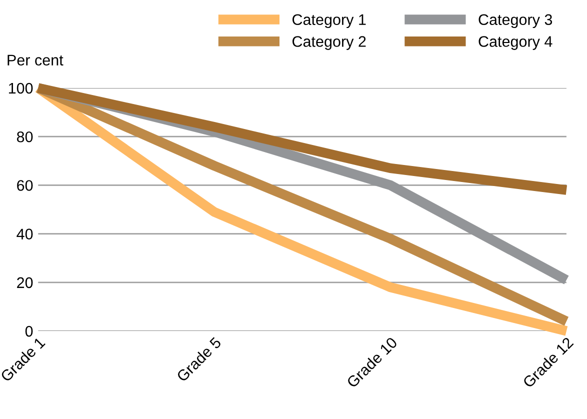 The width and height of the screenshot is (587, 419). I want to click on y-tick-label: 100, so click(20, 88).